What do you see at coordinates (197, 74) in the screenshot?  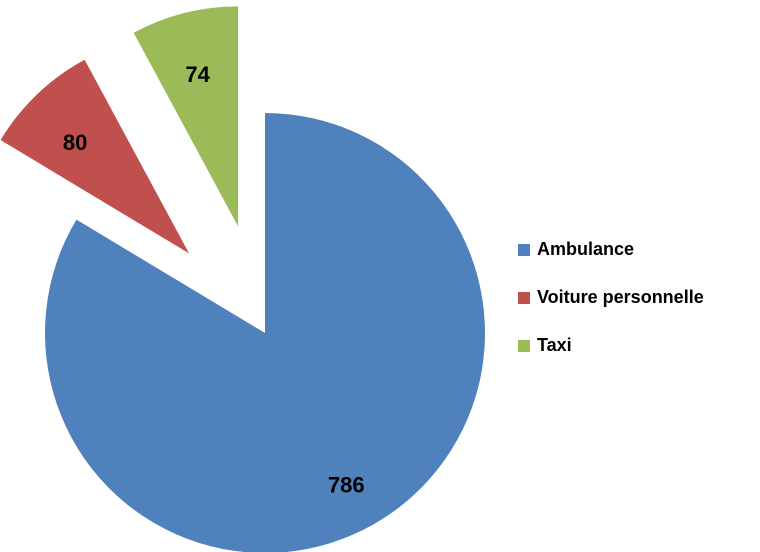 I see `data-label: 74` at bounding box center [197, 74].